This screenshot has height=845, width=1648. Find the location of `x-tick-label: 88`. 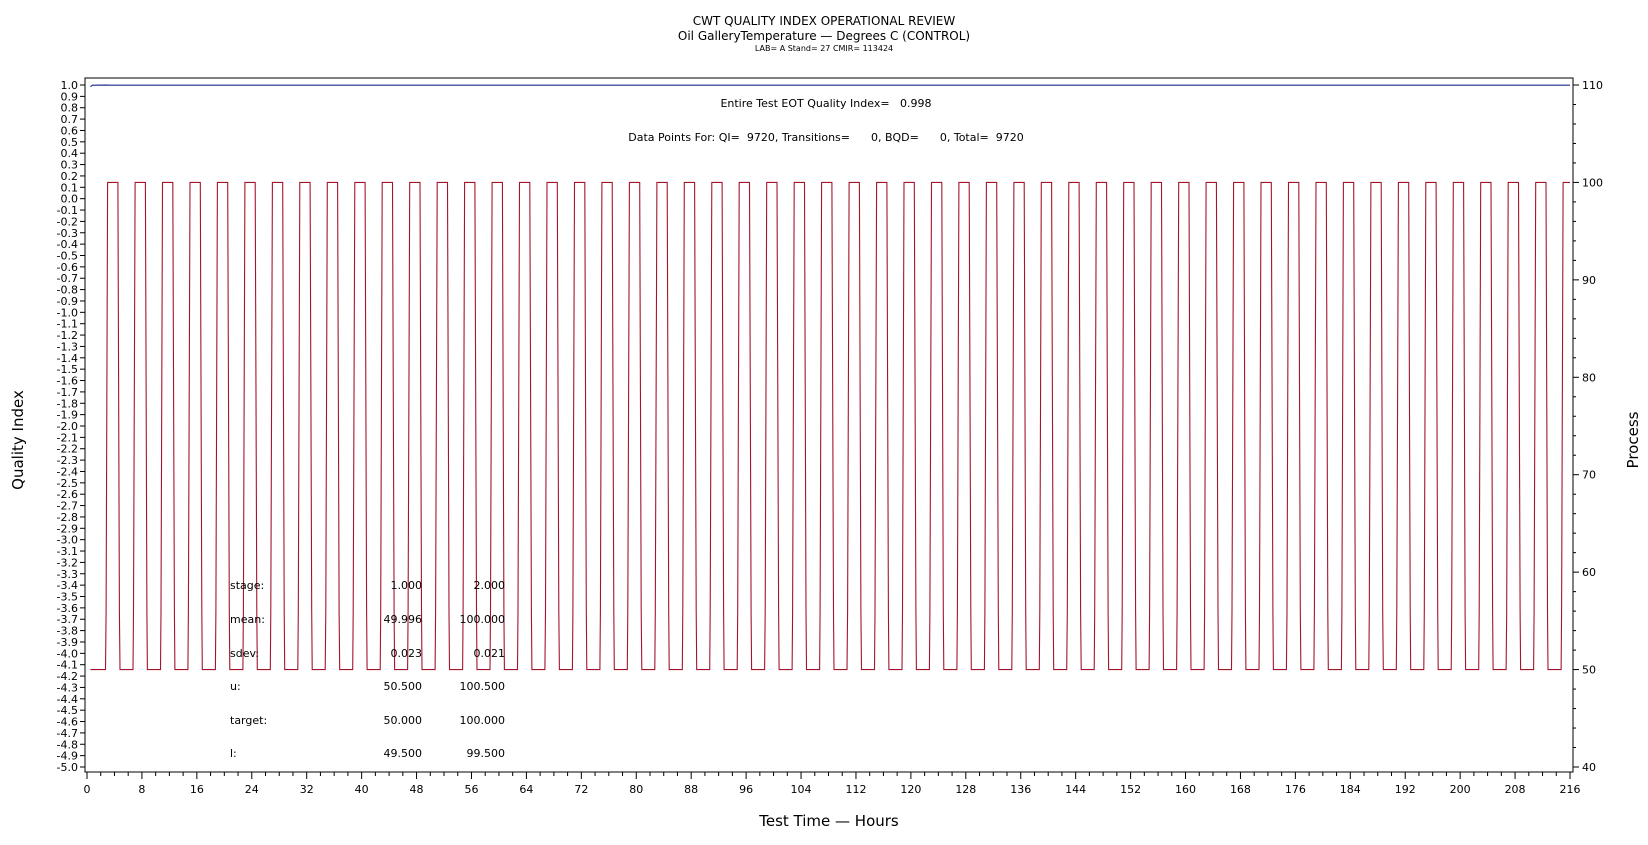

x-tick-label: 88 is located at coordinates (691, 789).